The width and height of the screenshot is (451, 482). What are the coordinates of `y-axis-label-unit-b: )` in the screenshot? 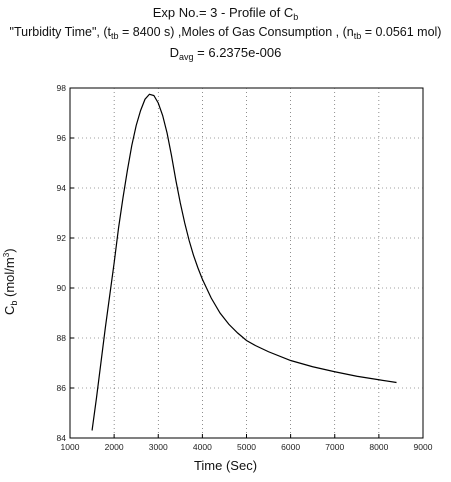 It's located at (9, 250).